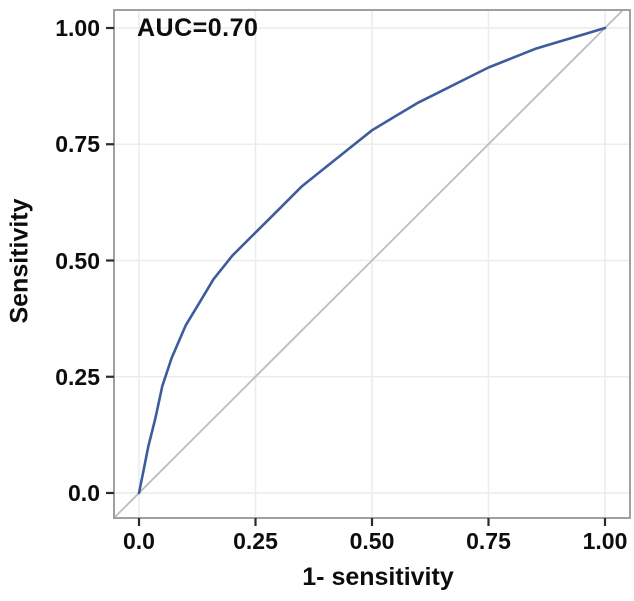 The height and width of the screenshot is (601, 634). I want to click on x-tick-label: 0.50, so click(372, 541).